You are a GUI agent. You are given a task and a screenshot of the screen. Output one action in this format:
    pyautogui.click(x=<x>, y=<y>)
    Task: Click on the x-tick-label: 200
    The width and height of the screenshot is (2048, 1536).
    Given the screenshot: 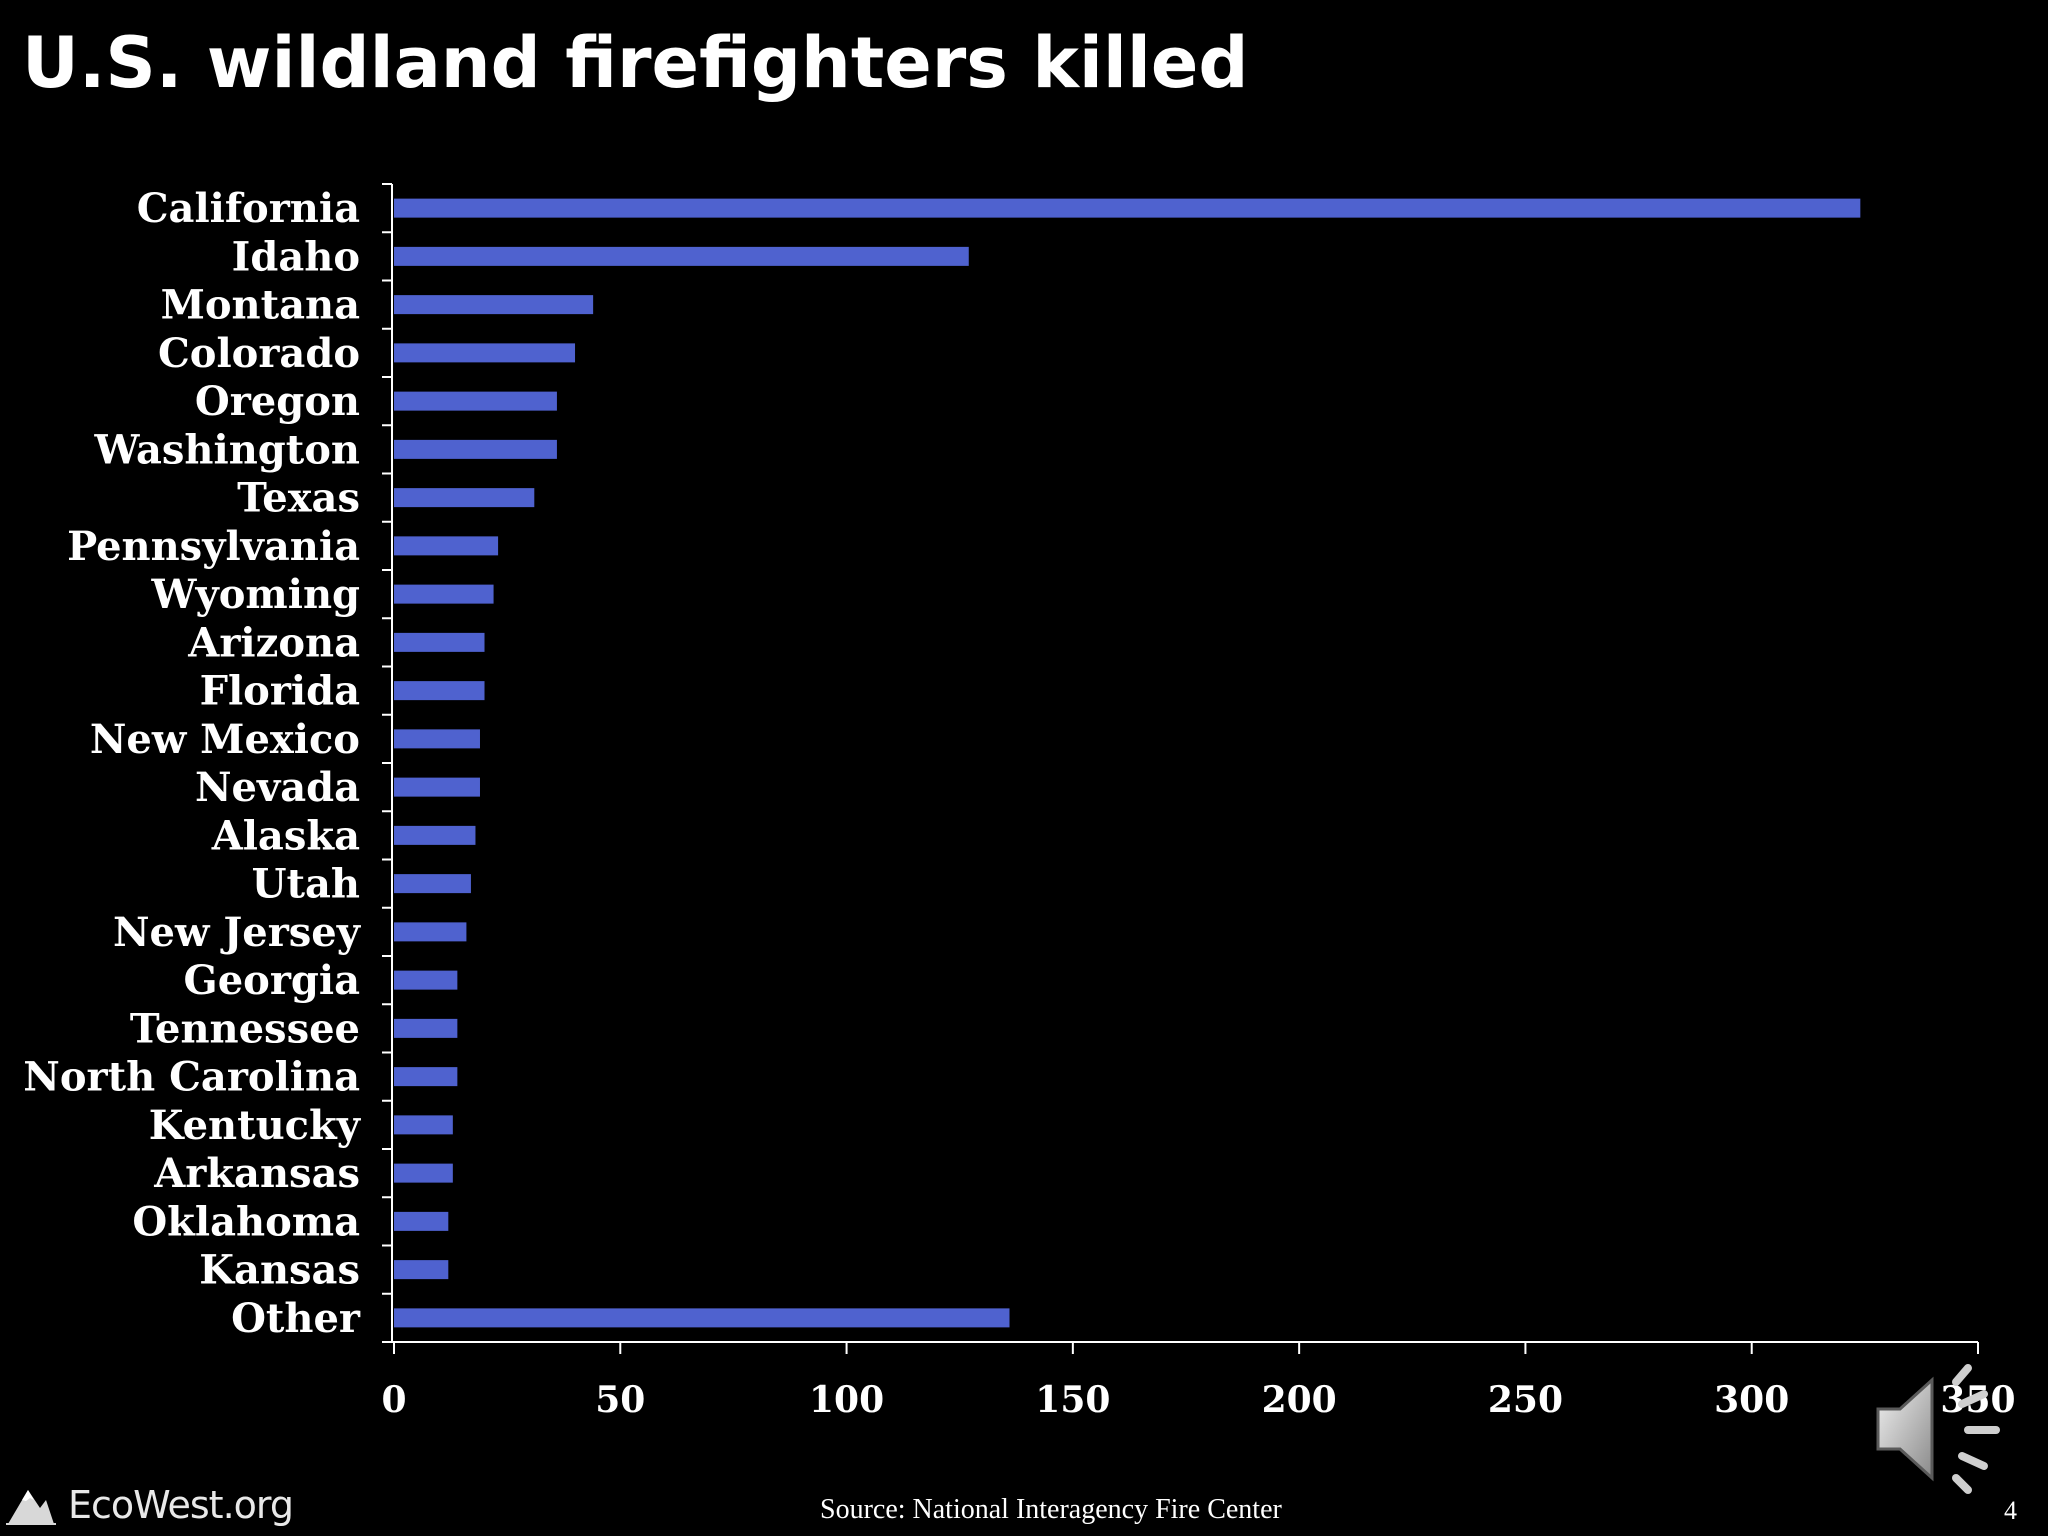 What is the action you would take?
    pyautogui.click(x=1299, y=1400)
    